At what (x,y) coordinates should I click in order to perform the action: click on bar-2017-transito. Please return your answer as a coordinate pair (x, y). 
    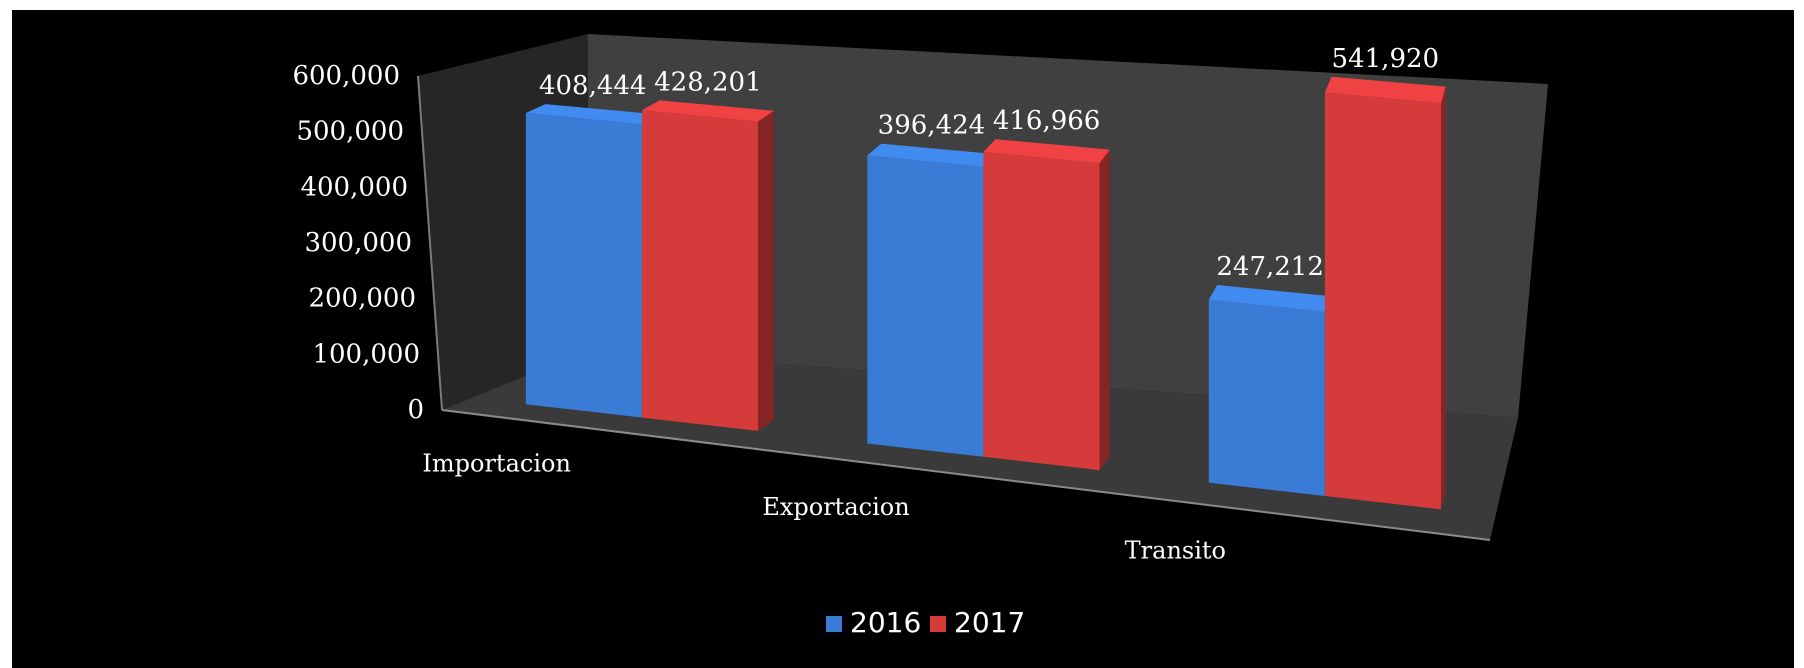
    Looking at the image, I should click on (1385, 293).